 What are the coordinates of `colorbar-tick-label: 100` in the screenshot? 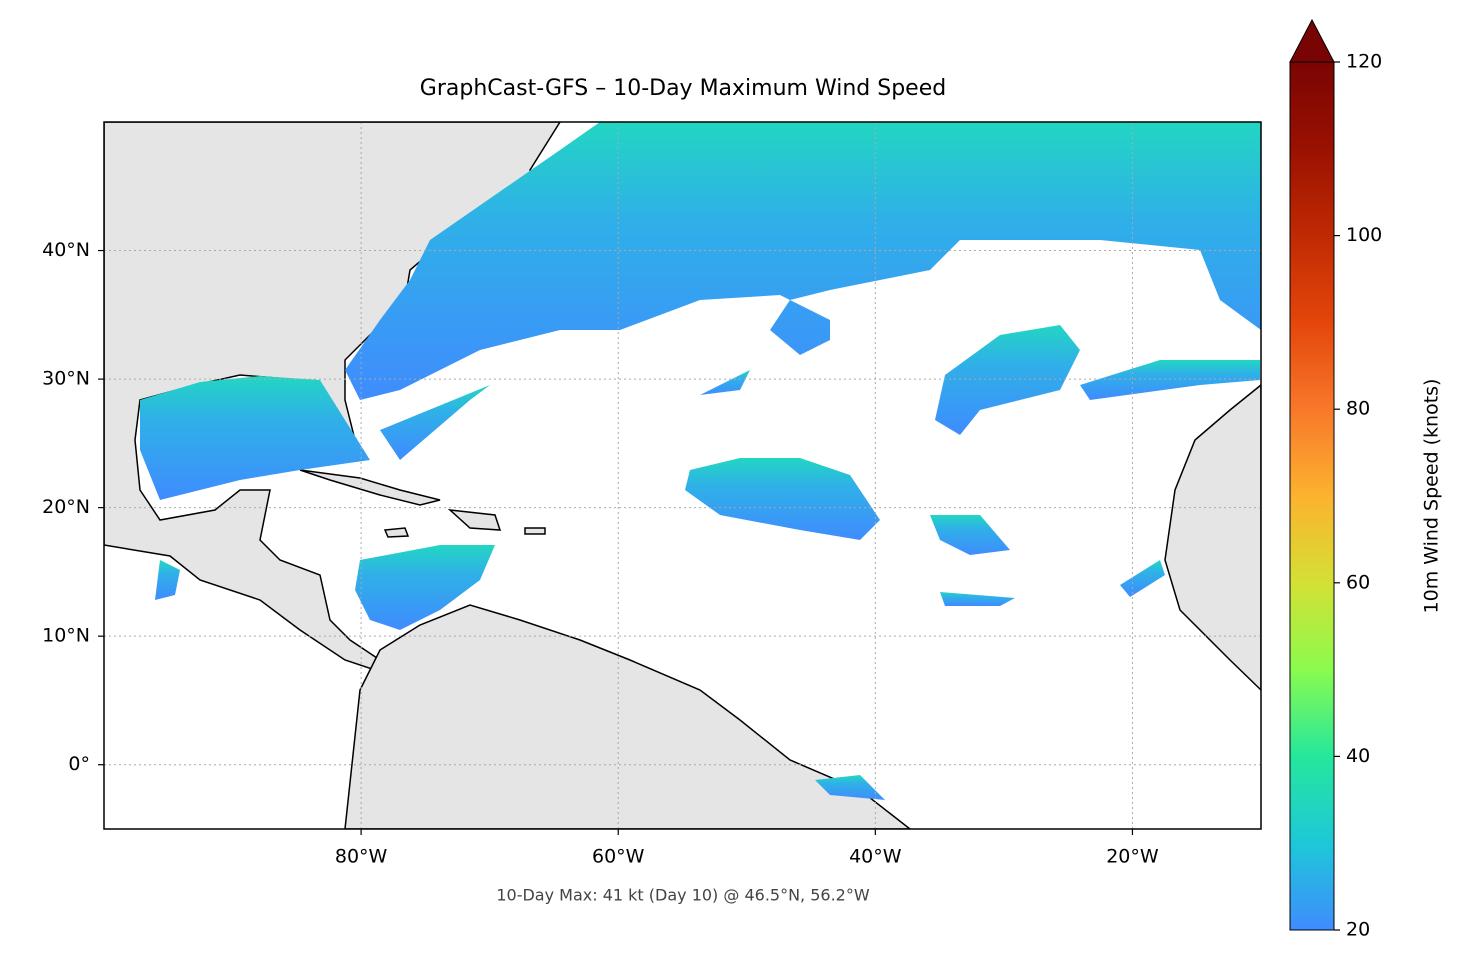 It's located at (1364, 235).